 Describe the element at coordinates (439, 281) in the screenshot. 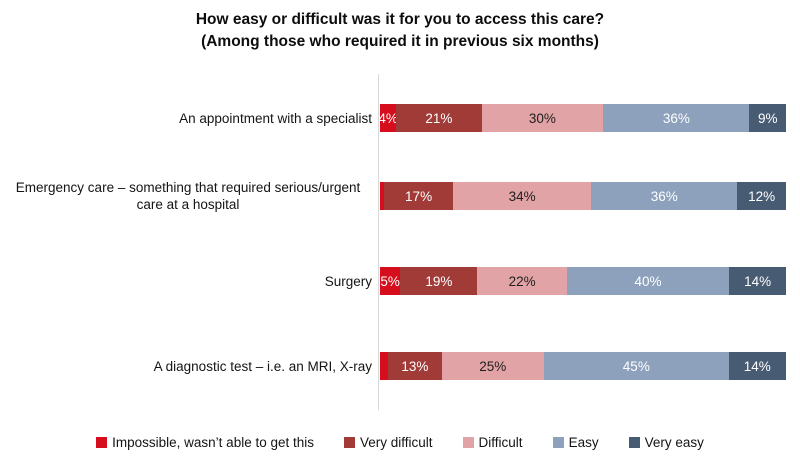

I see `bar-segment: 19%` at that location.